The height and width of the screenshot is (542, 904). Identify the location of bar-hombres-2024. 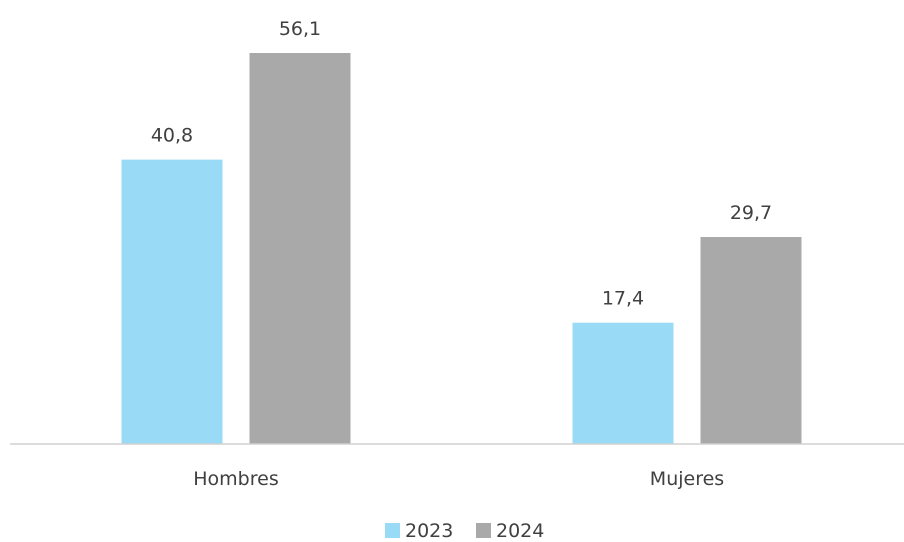
(300, 248).